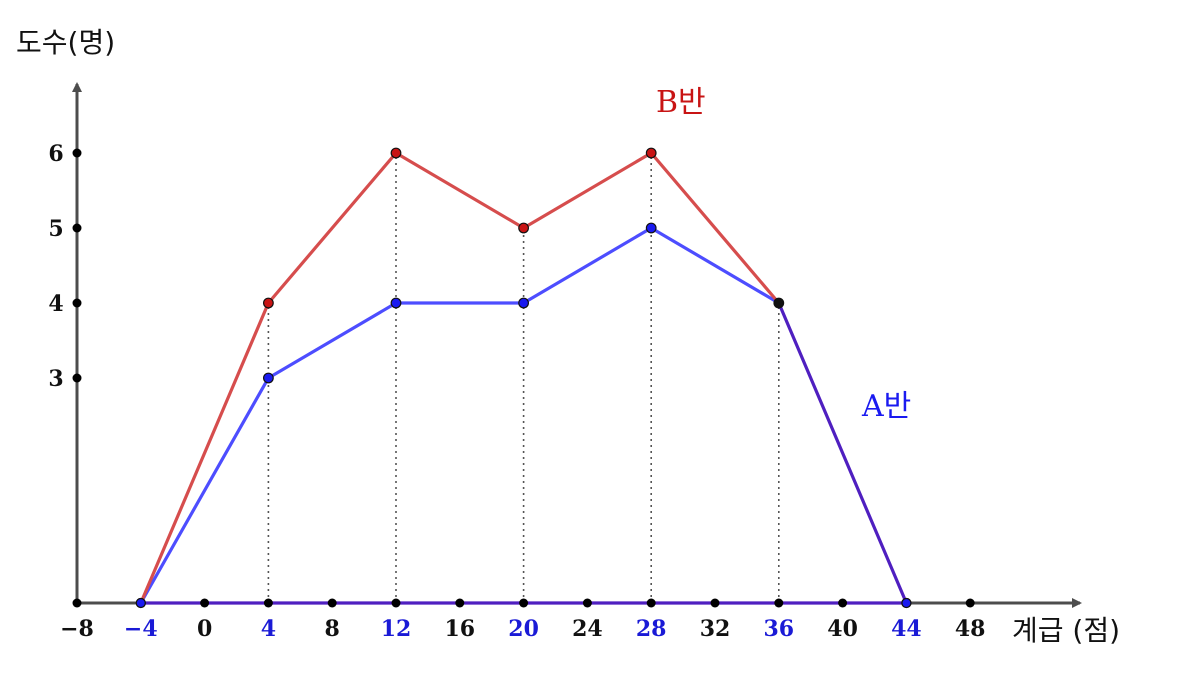 The height and width of the screenshot is (679, 1186). I want to click on point-a--4, so click(140, 603).